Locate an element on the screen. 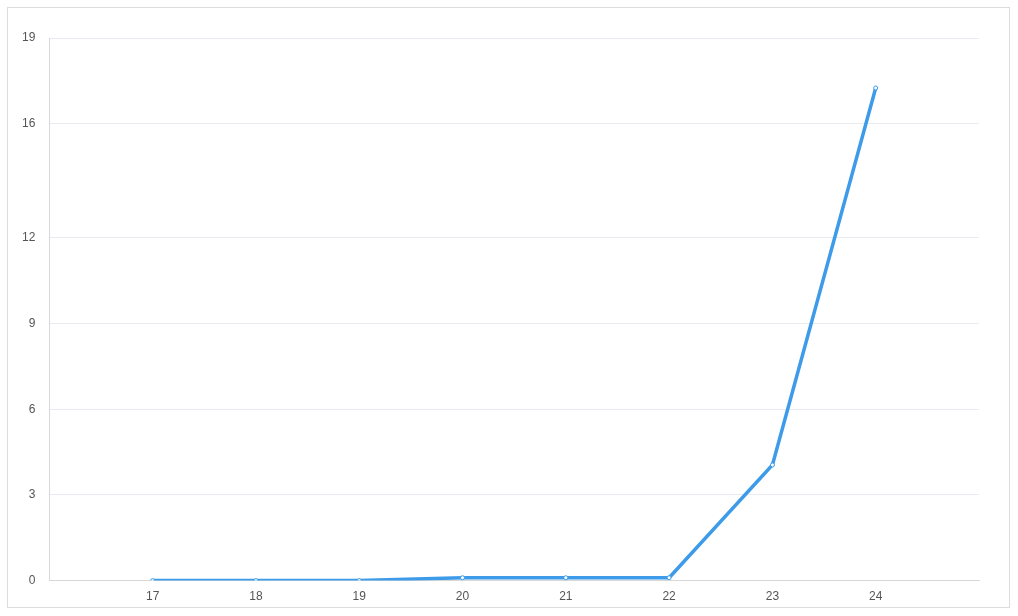 This screenshot has width=1018, height=616. x-tick-label: 24 is located at coordinates (876, 596).